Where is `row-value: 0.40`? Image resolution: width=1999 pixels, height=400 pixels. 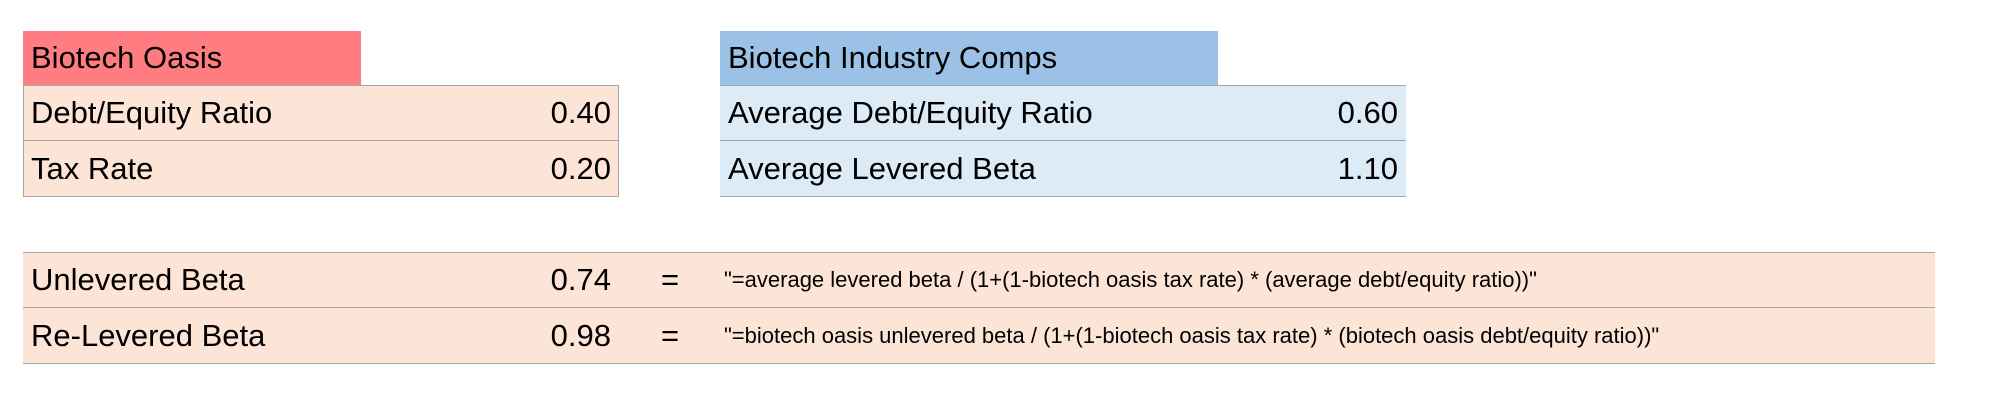 row-value: 0.40 is located at coordinates (580, 112).